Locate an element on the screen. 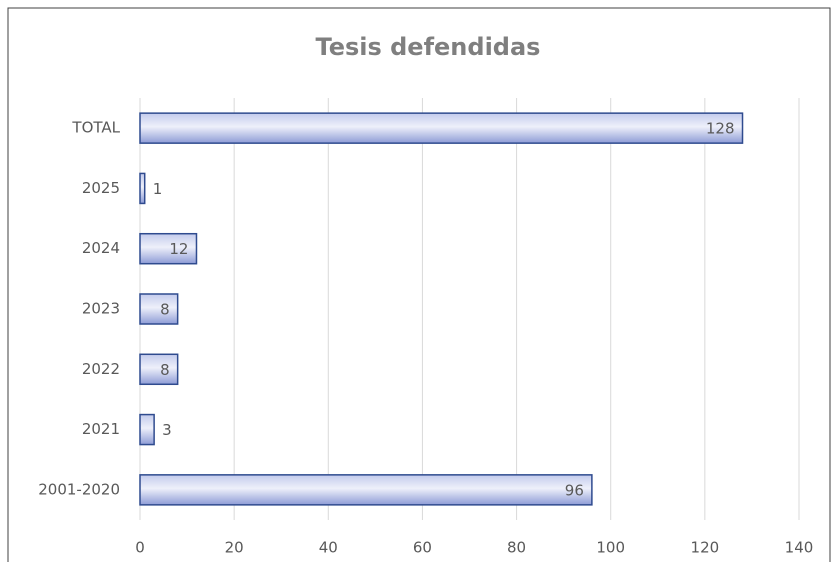  y-tick-label: 2001-2020 is located at coordinates (79, 489).